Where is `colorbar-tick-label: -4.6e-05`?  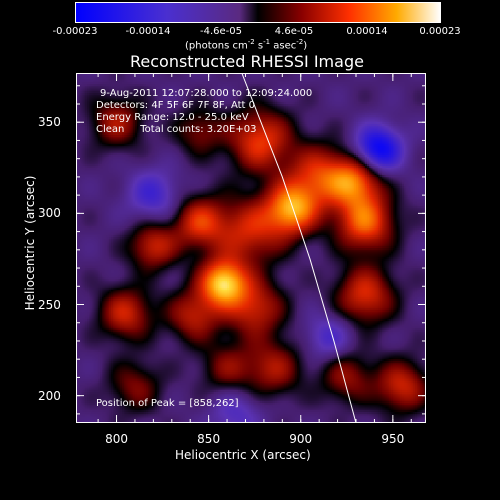
colorbar-tick-label: -4.6e-05 is located at coordinates (221, 31).